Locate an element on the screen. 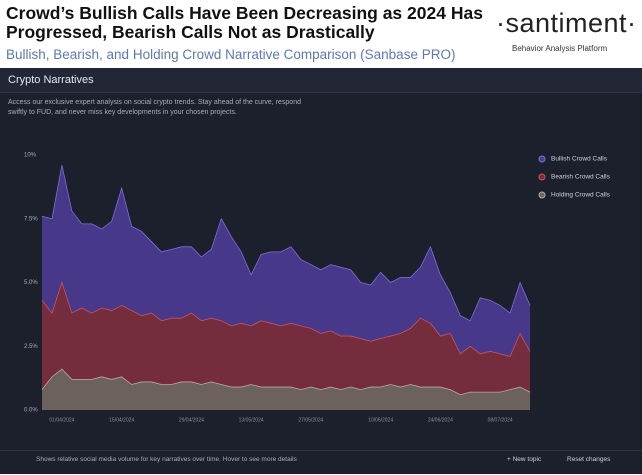  x-tick-label: 01/04/2024 is located at coordinates (61, 420).